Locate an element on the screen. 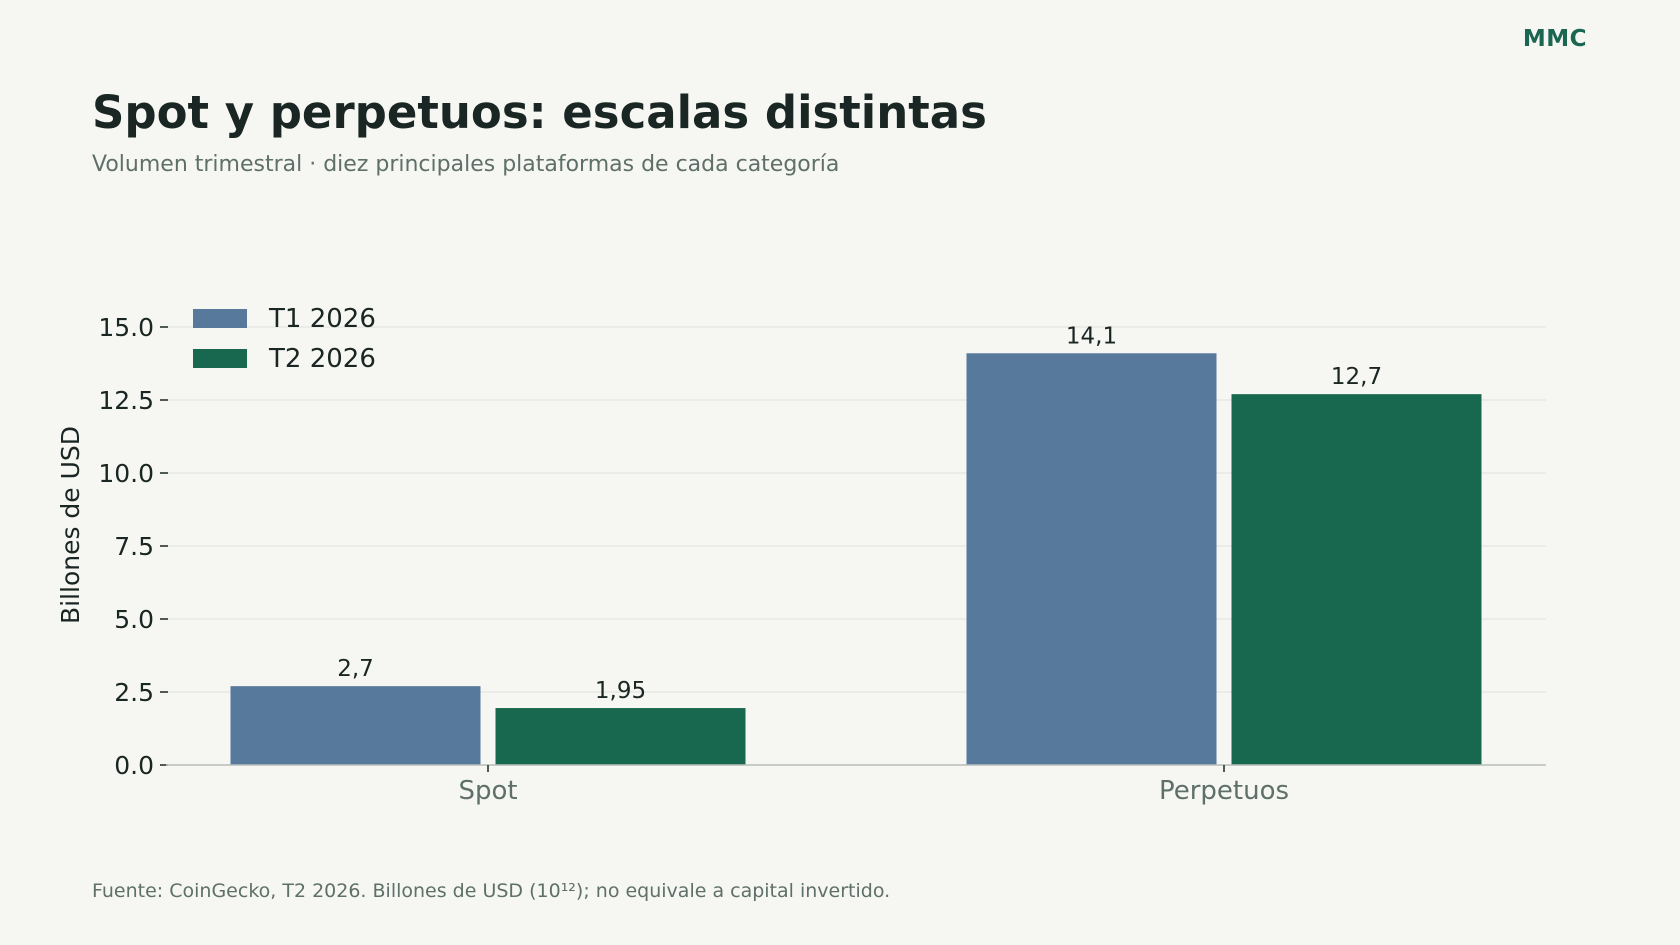 The width and height of the screenshot is (1680, 945). legend-label: T1 2026 is located at coordinates (322, 319).